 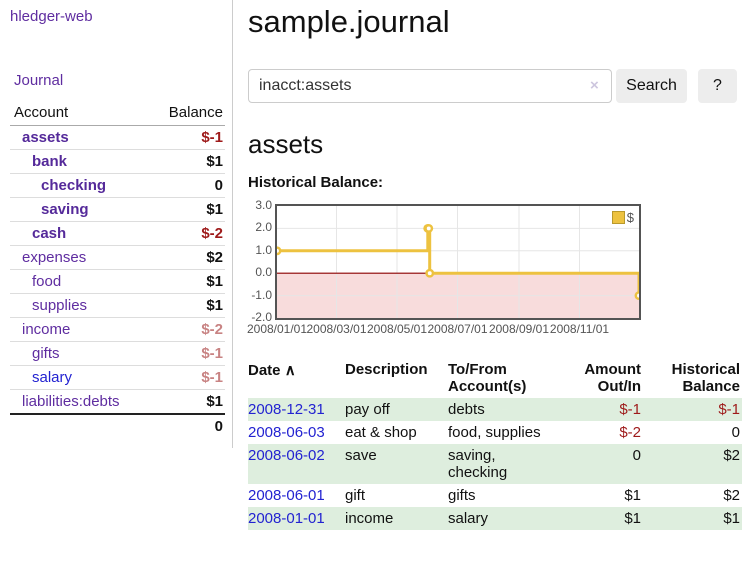 What do you see at coordinates (457, 329) in the screenshot?
I see `x-axis-tick-label: 2008/07/01` at bounding box center [457, 329].